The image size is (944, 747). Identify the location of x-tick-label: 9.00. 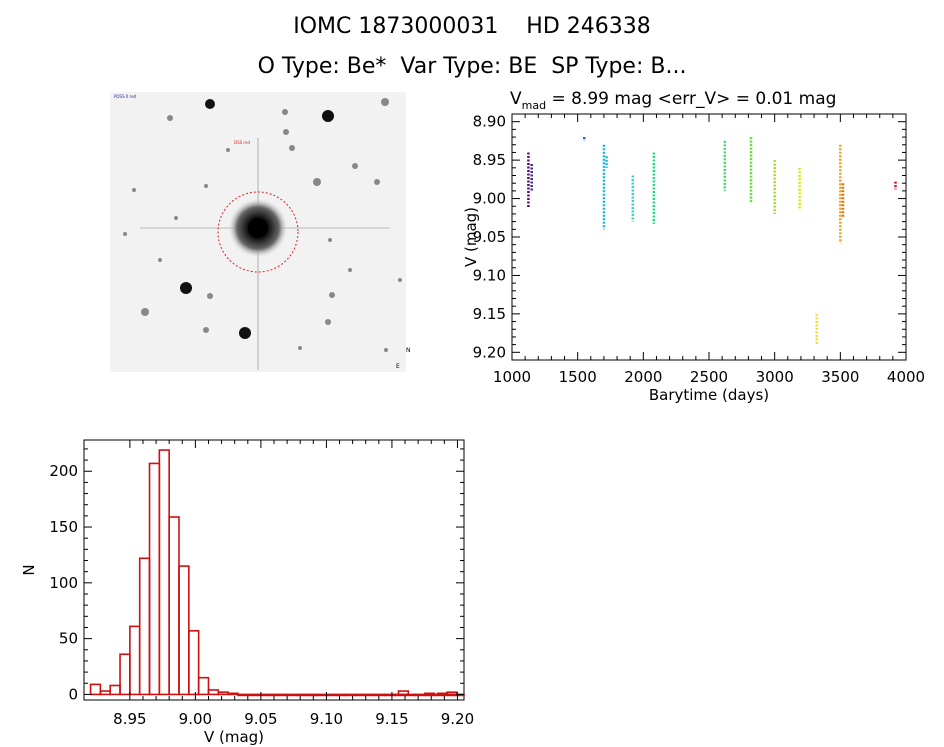
(195, 719).